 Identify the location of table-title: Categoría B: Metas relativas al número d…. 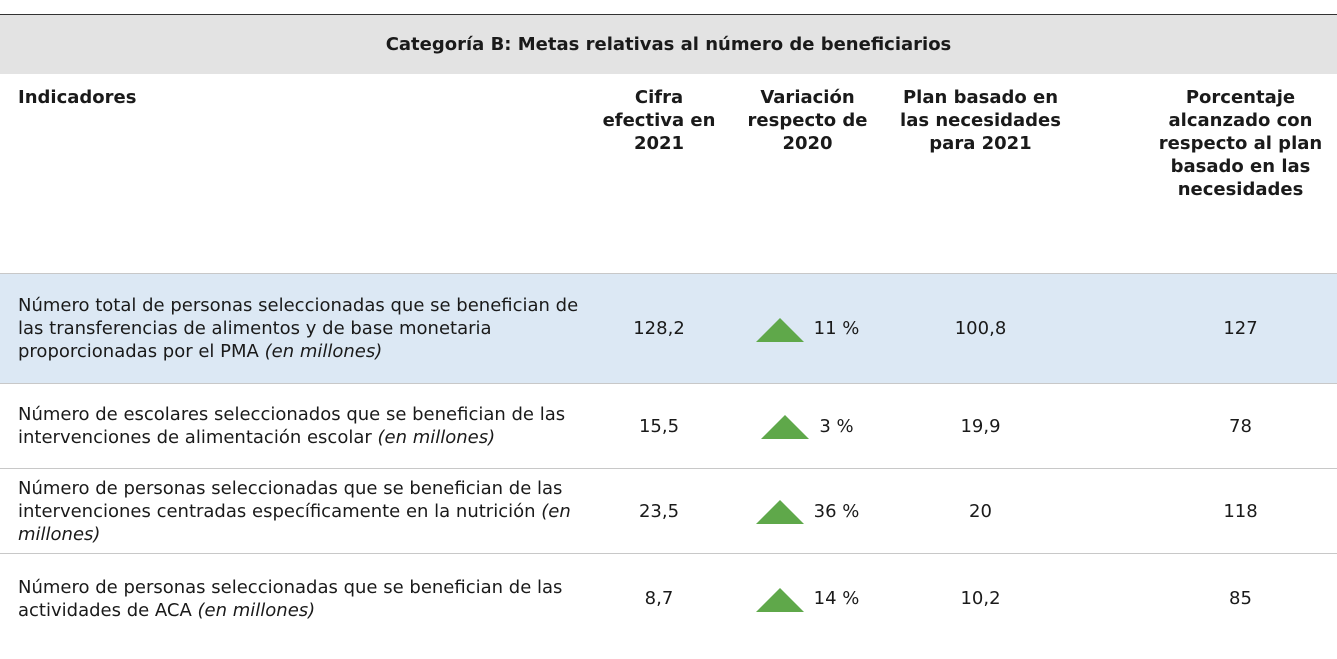
(668, 44).